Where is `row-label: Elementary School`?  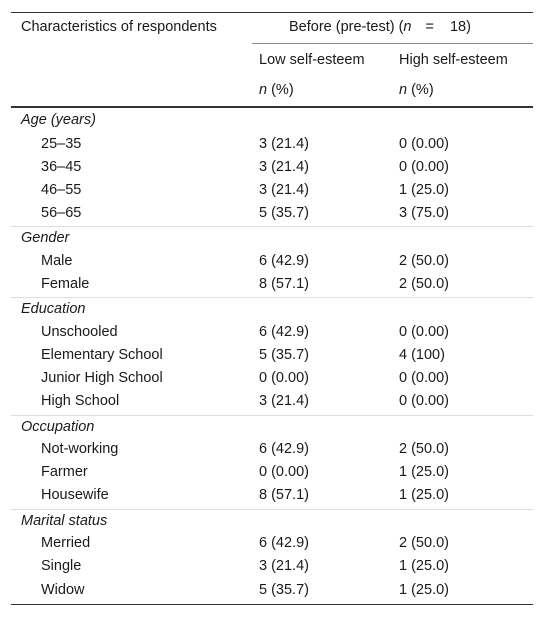 row-label: Elementary School is located at coordinates (102, 354).